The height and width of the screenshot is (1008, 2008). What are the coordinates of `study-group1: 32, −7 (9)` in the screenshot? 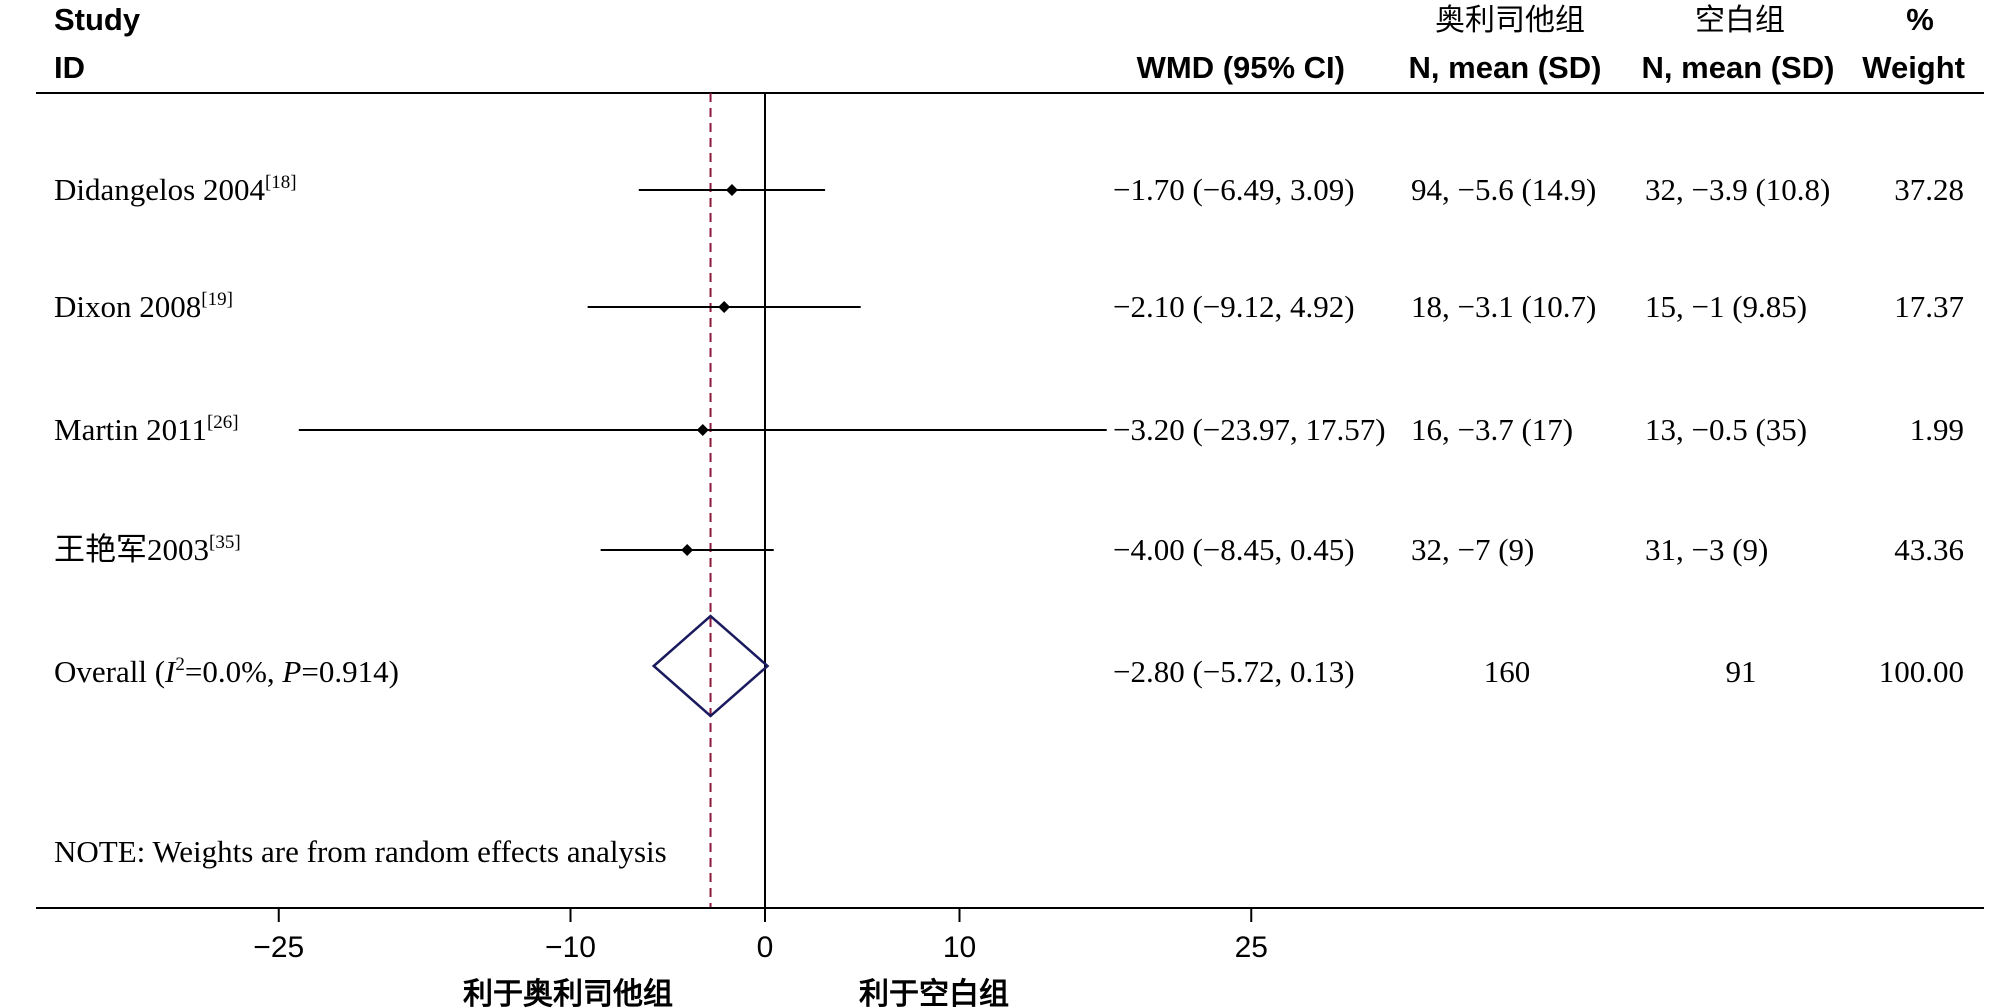 It's located at (1472, 549).